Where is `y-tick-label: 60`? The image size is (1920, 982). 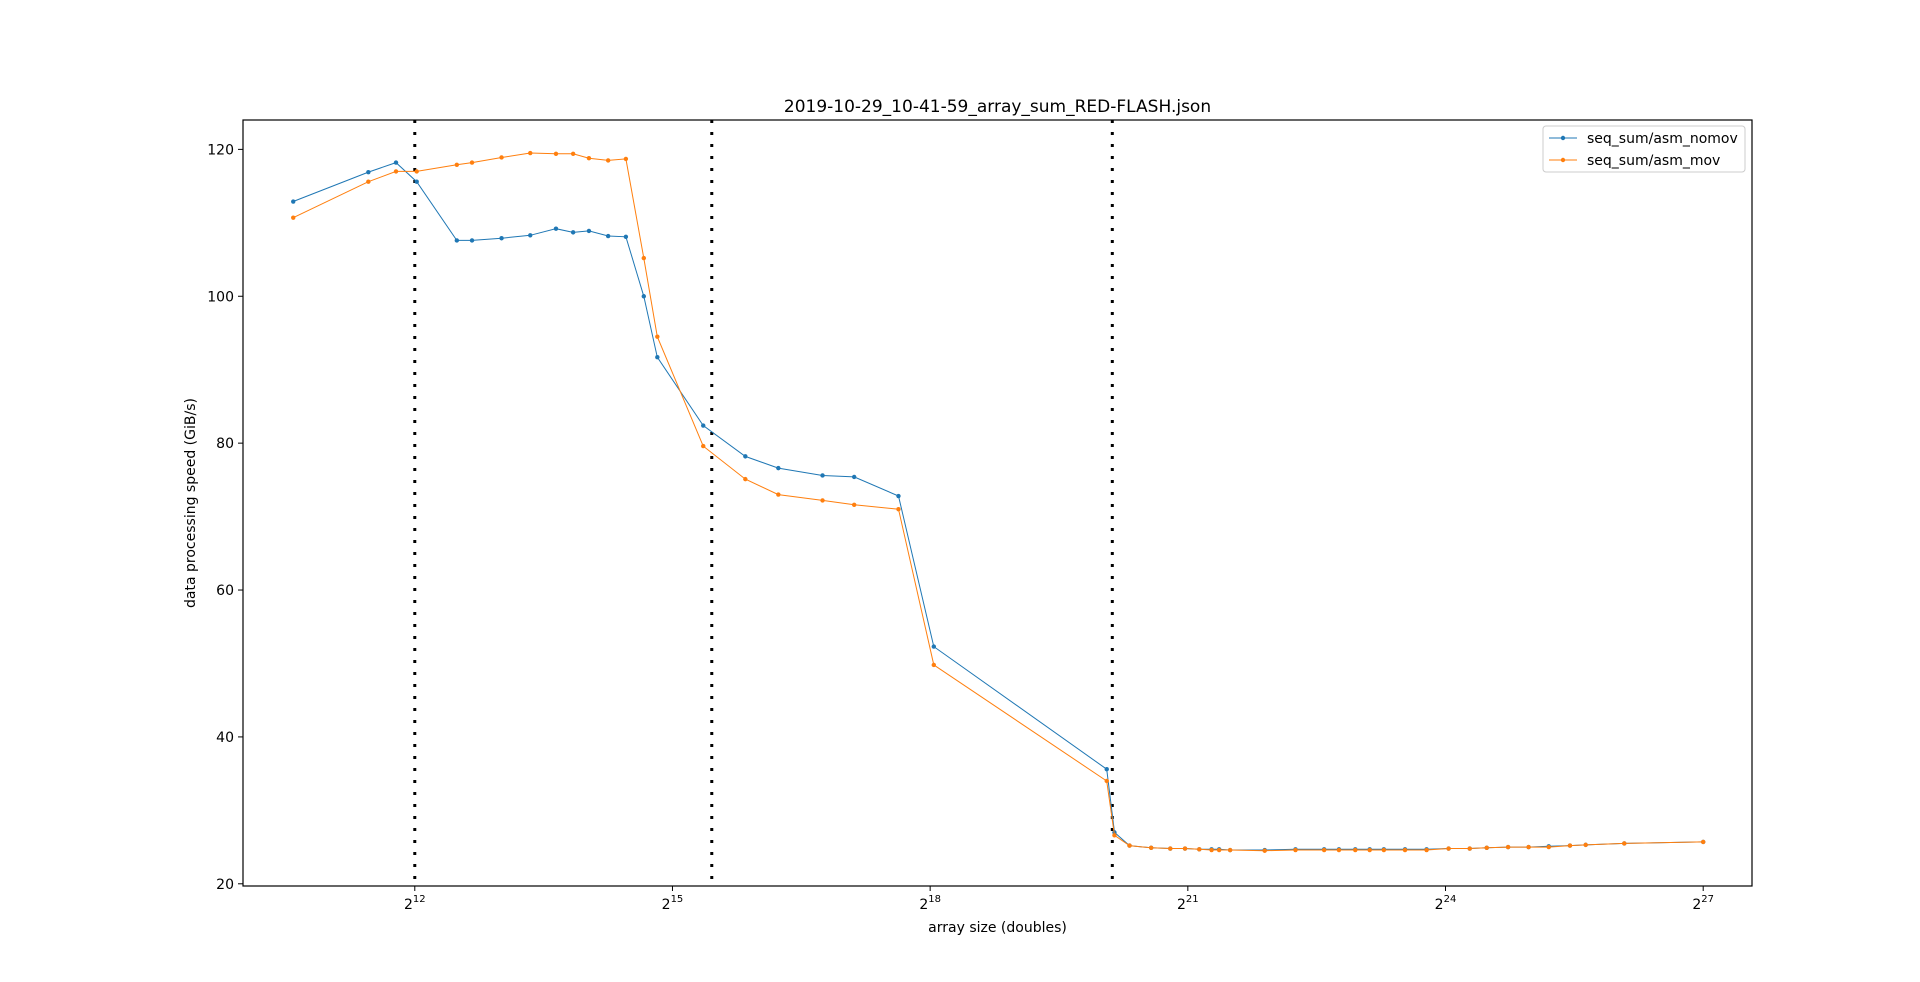
y-tick-label: 60 is located at coordinates (225, 591).